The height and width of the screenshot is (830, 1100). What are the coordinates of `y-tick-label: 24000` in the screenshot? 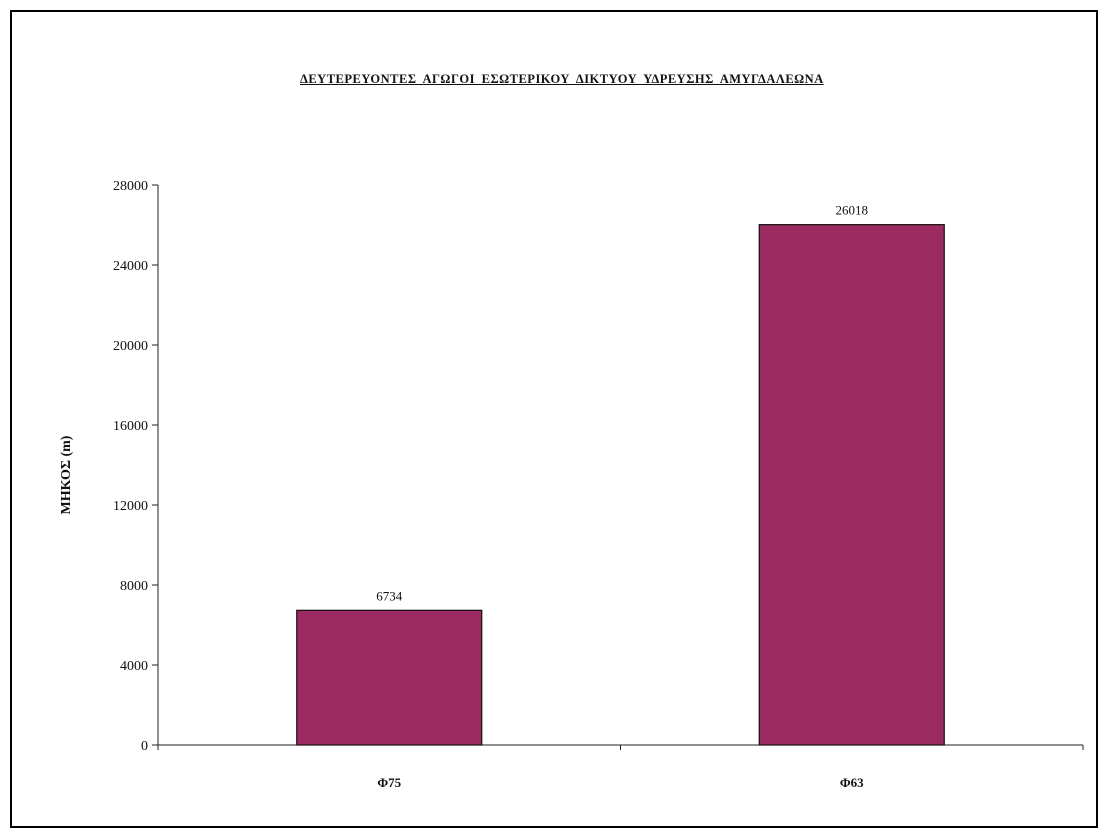 It's located at (130, 266).